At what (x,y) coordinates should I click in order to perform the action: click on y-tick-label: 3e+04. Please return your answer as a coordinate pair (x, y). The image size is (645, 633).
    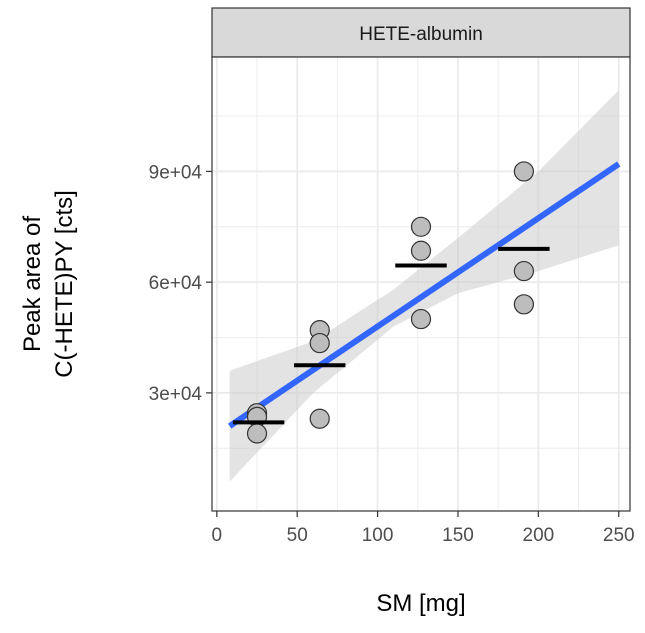
    Looking at the image, I should click on (176, 394).